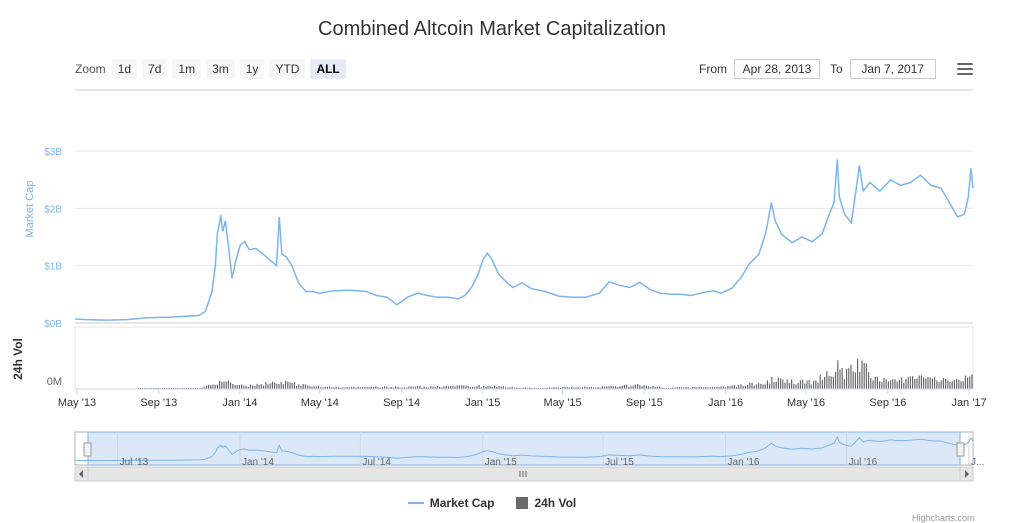  What do you see at coordinates (943, 518) in the screenshot?
I see `credits-link: Highcharts.com` at bounding box center [943, 518].